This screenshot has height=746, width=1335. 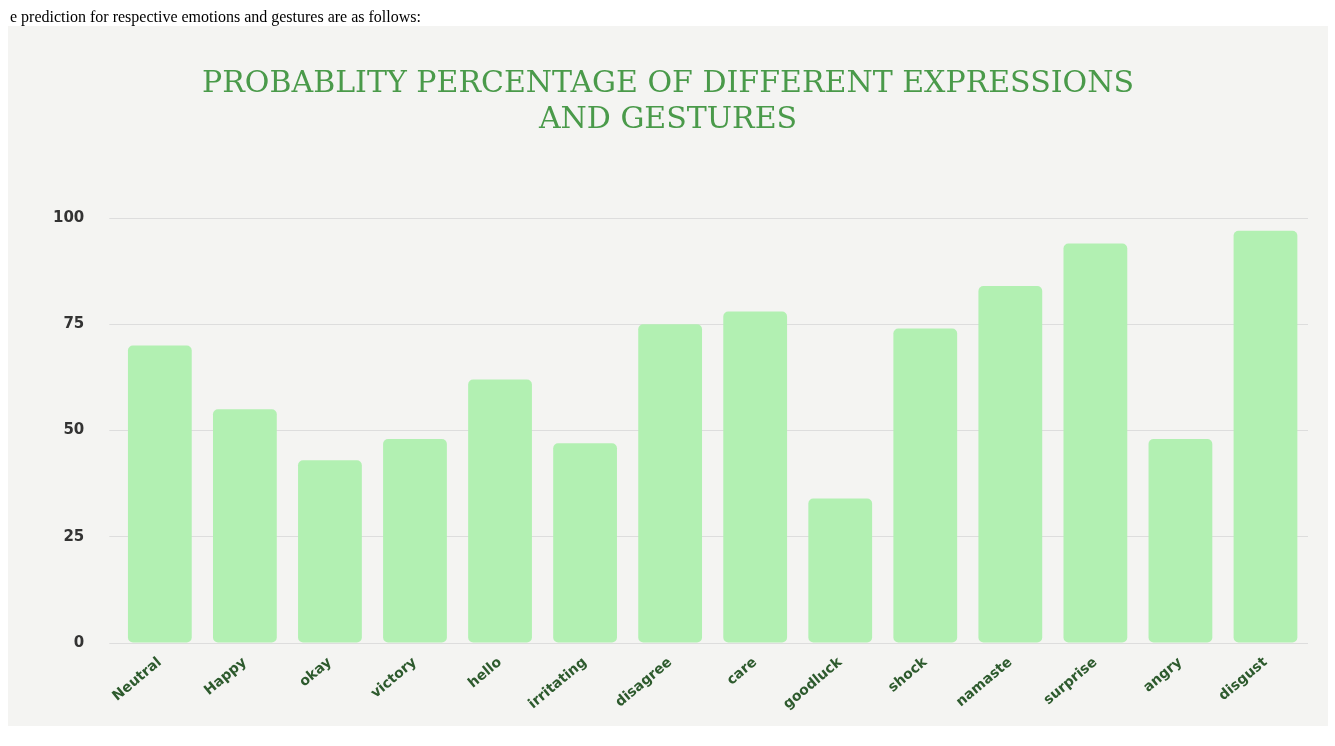 I want to click on y-tick-label: 50, so click(x=74, y=429).